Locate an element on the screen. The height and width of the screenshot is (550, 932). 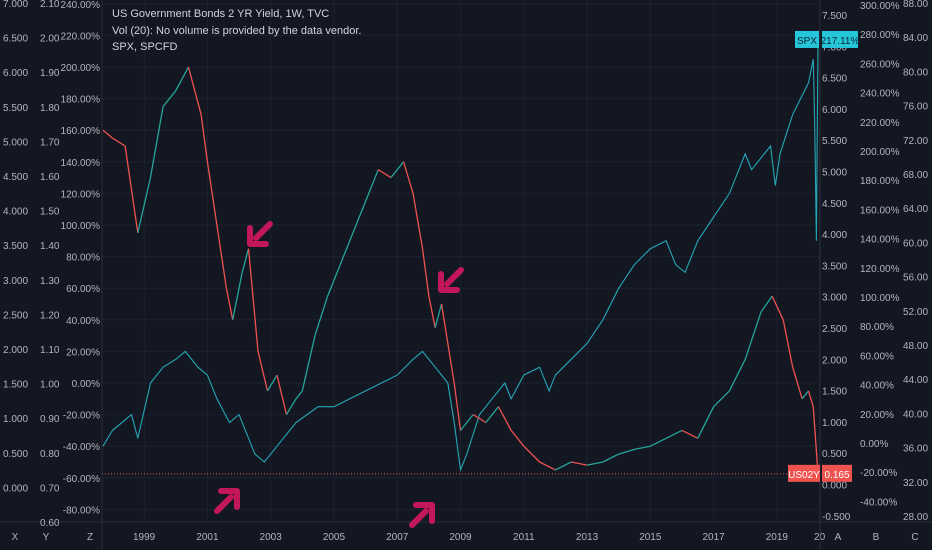
right-axis-3-tick: 64.00 is located at coordinates (915, 209).